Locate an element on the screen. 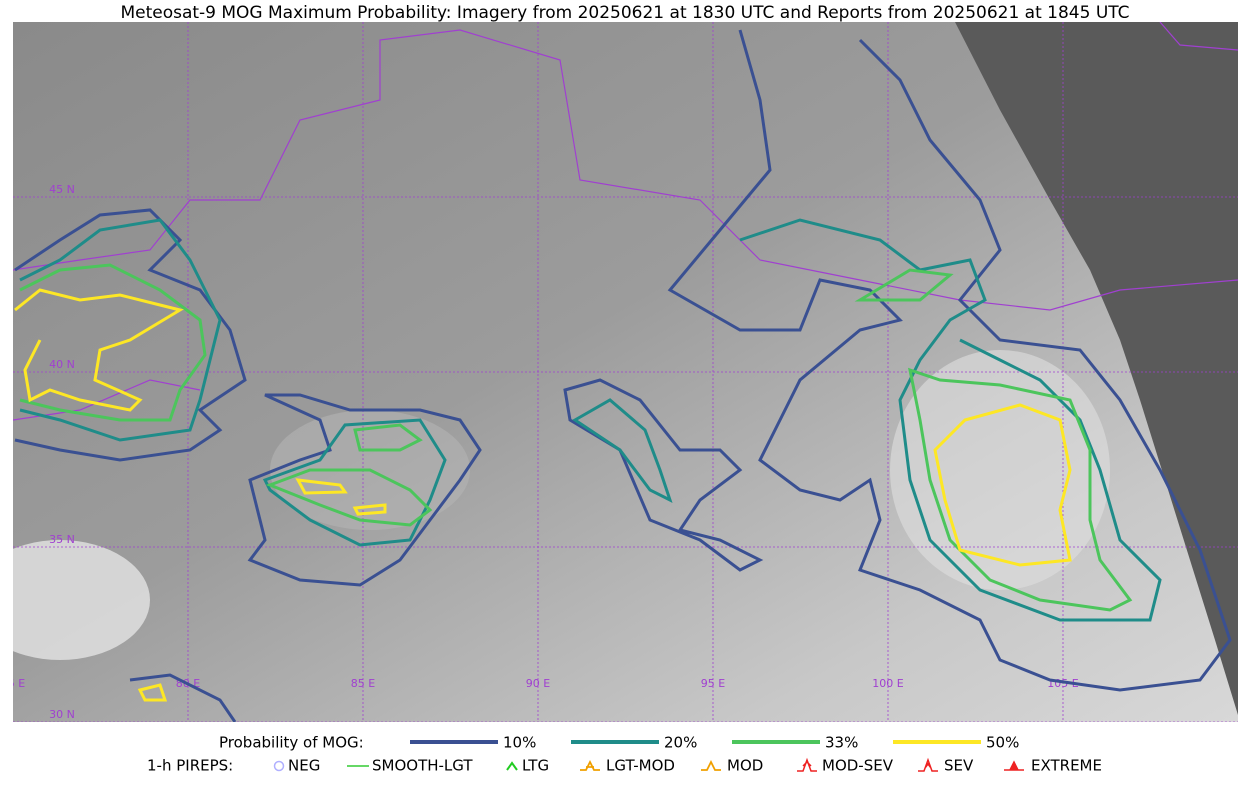  icon-extreme is located at coordinates (1014, 765).